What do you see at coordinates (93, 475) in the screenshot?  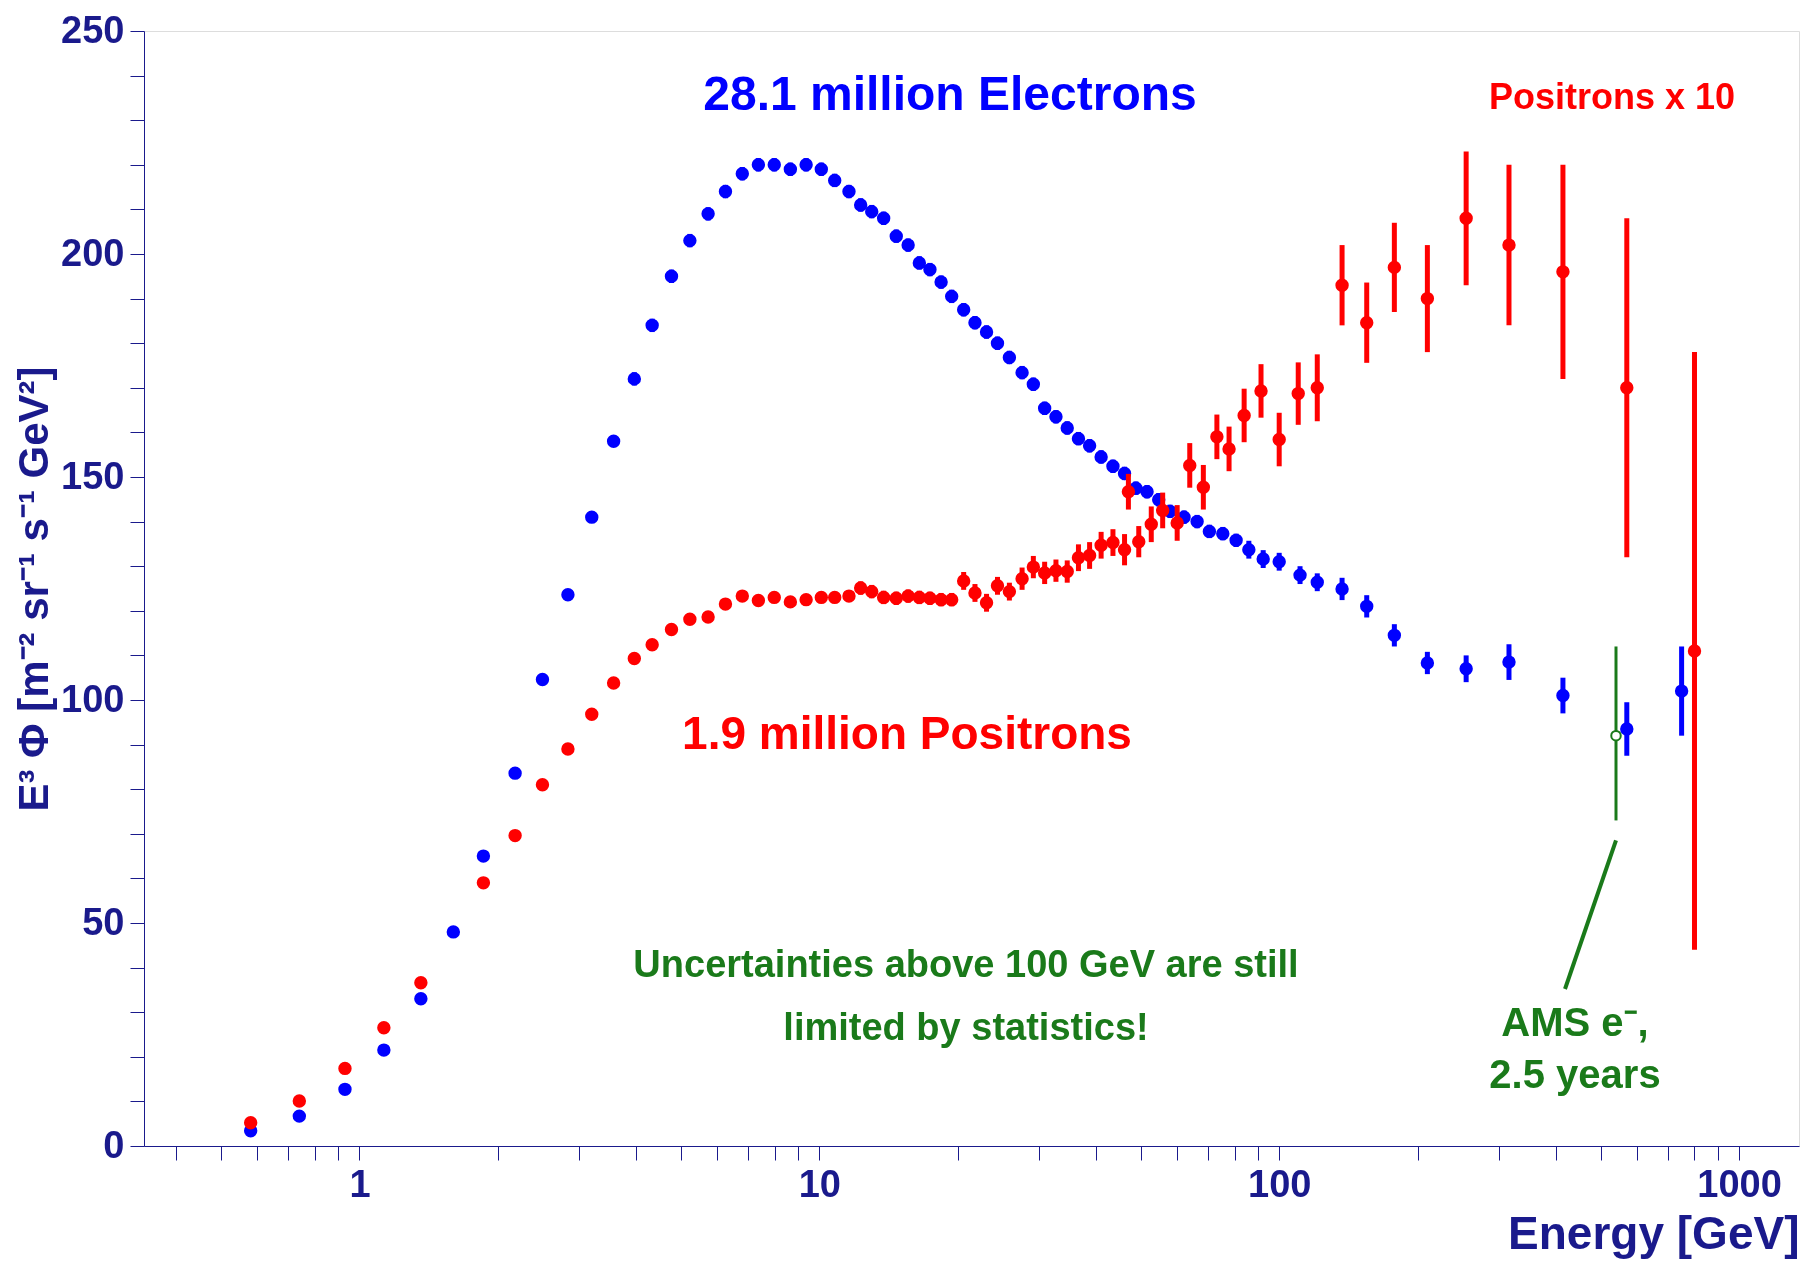 I see `y-tick-label: 150` at bounding box center [93, 475].